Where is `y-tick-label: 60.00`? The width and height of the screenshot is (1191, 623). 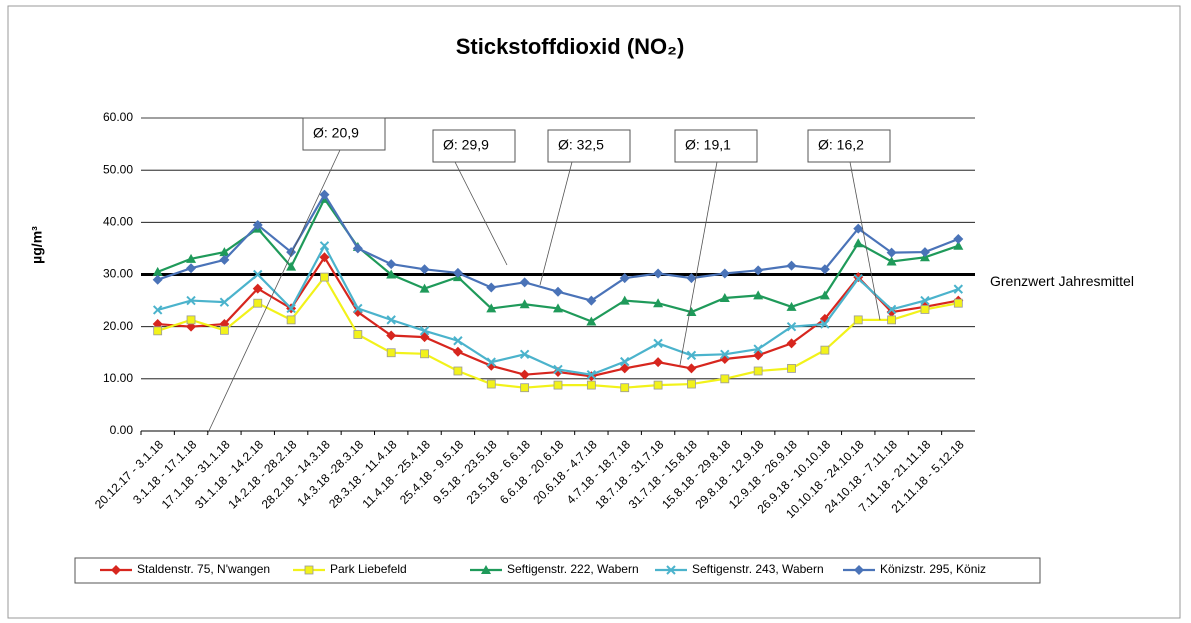 y-tick-label: 60.00 is located at coordinates (118, 117).